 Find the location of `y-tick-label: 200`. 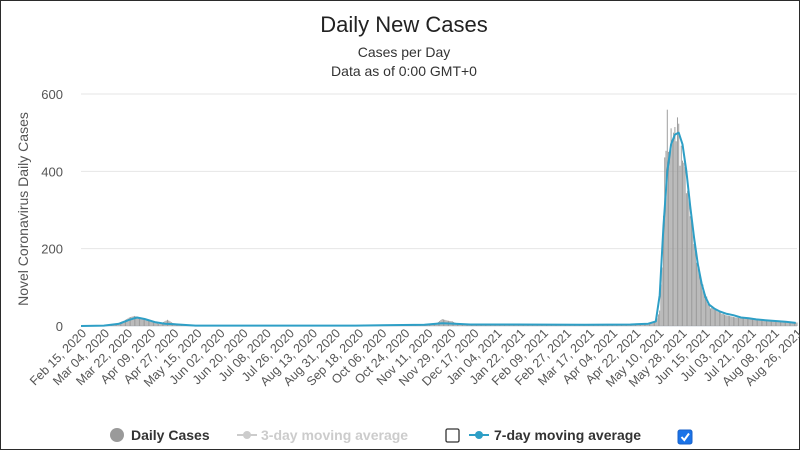

y-tick-label: 200 is located at coordinates (52, 249).